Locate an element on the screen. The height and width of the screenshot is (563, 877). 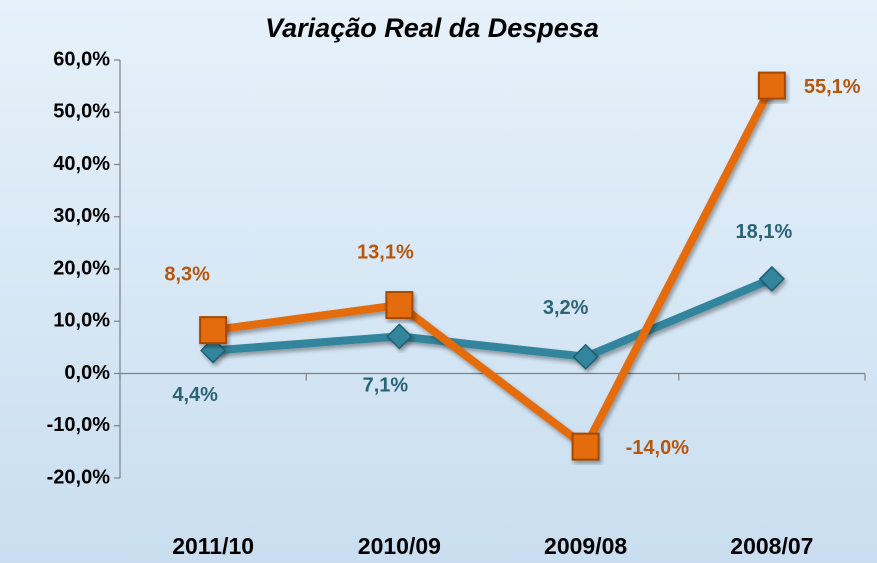
data-label: 55,1% is located at coordinates (832, 87).